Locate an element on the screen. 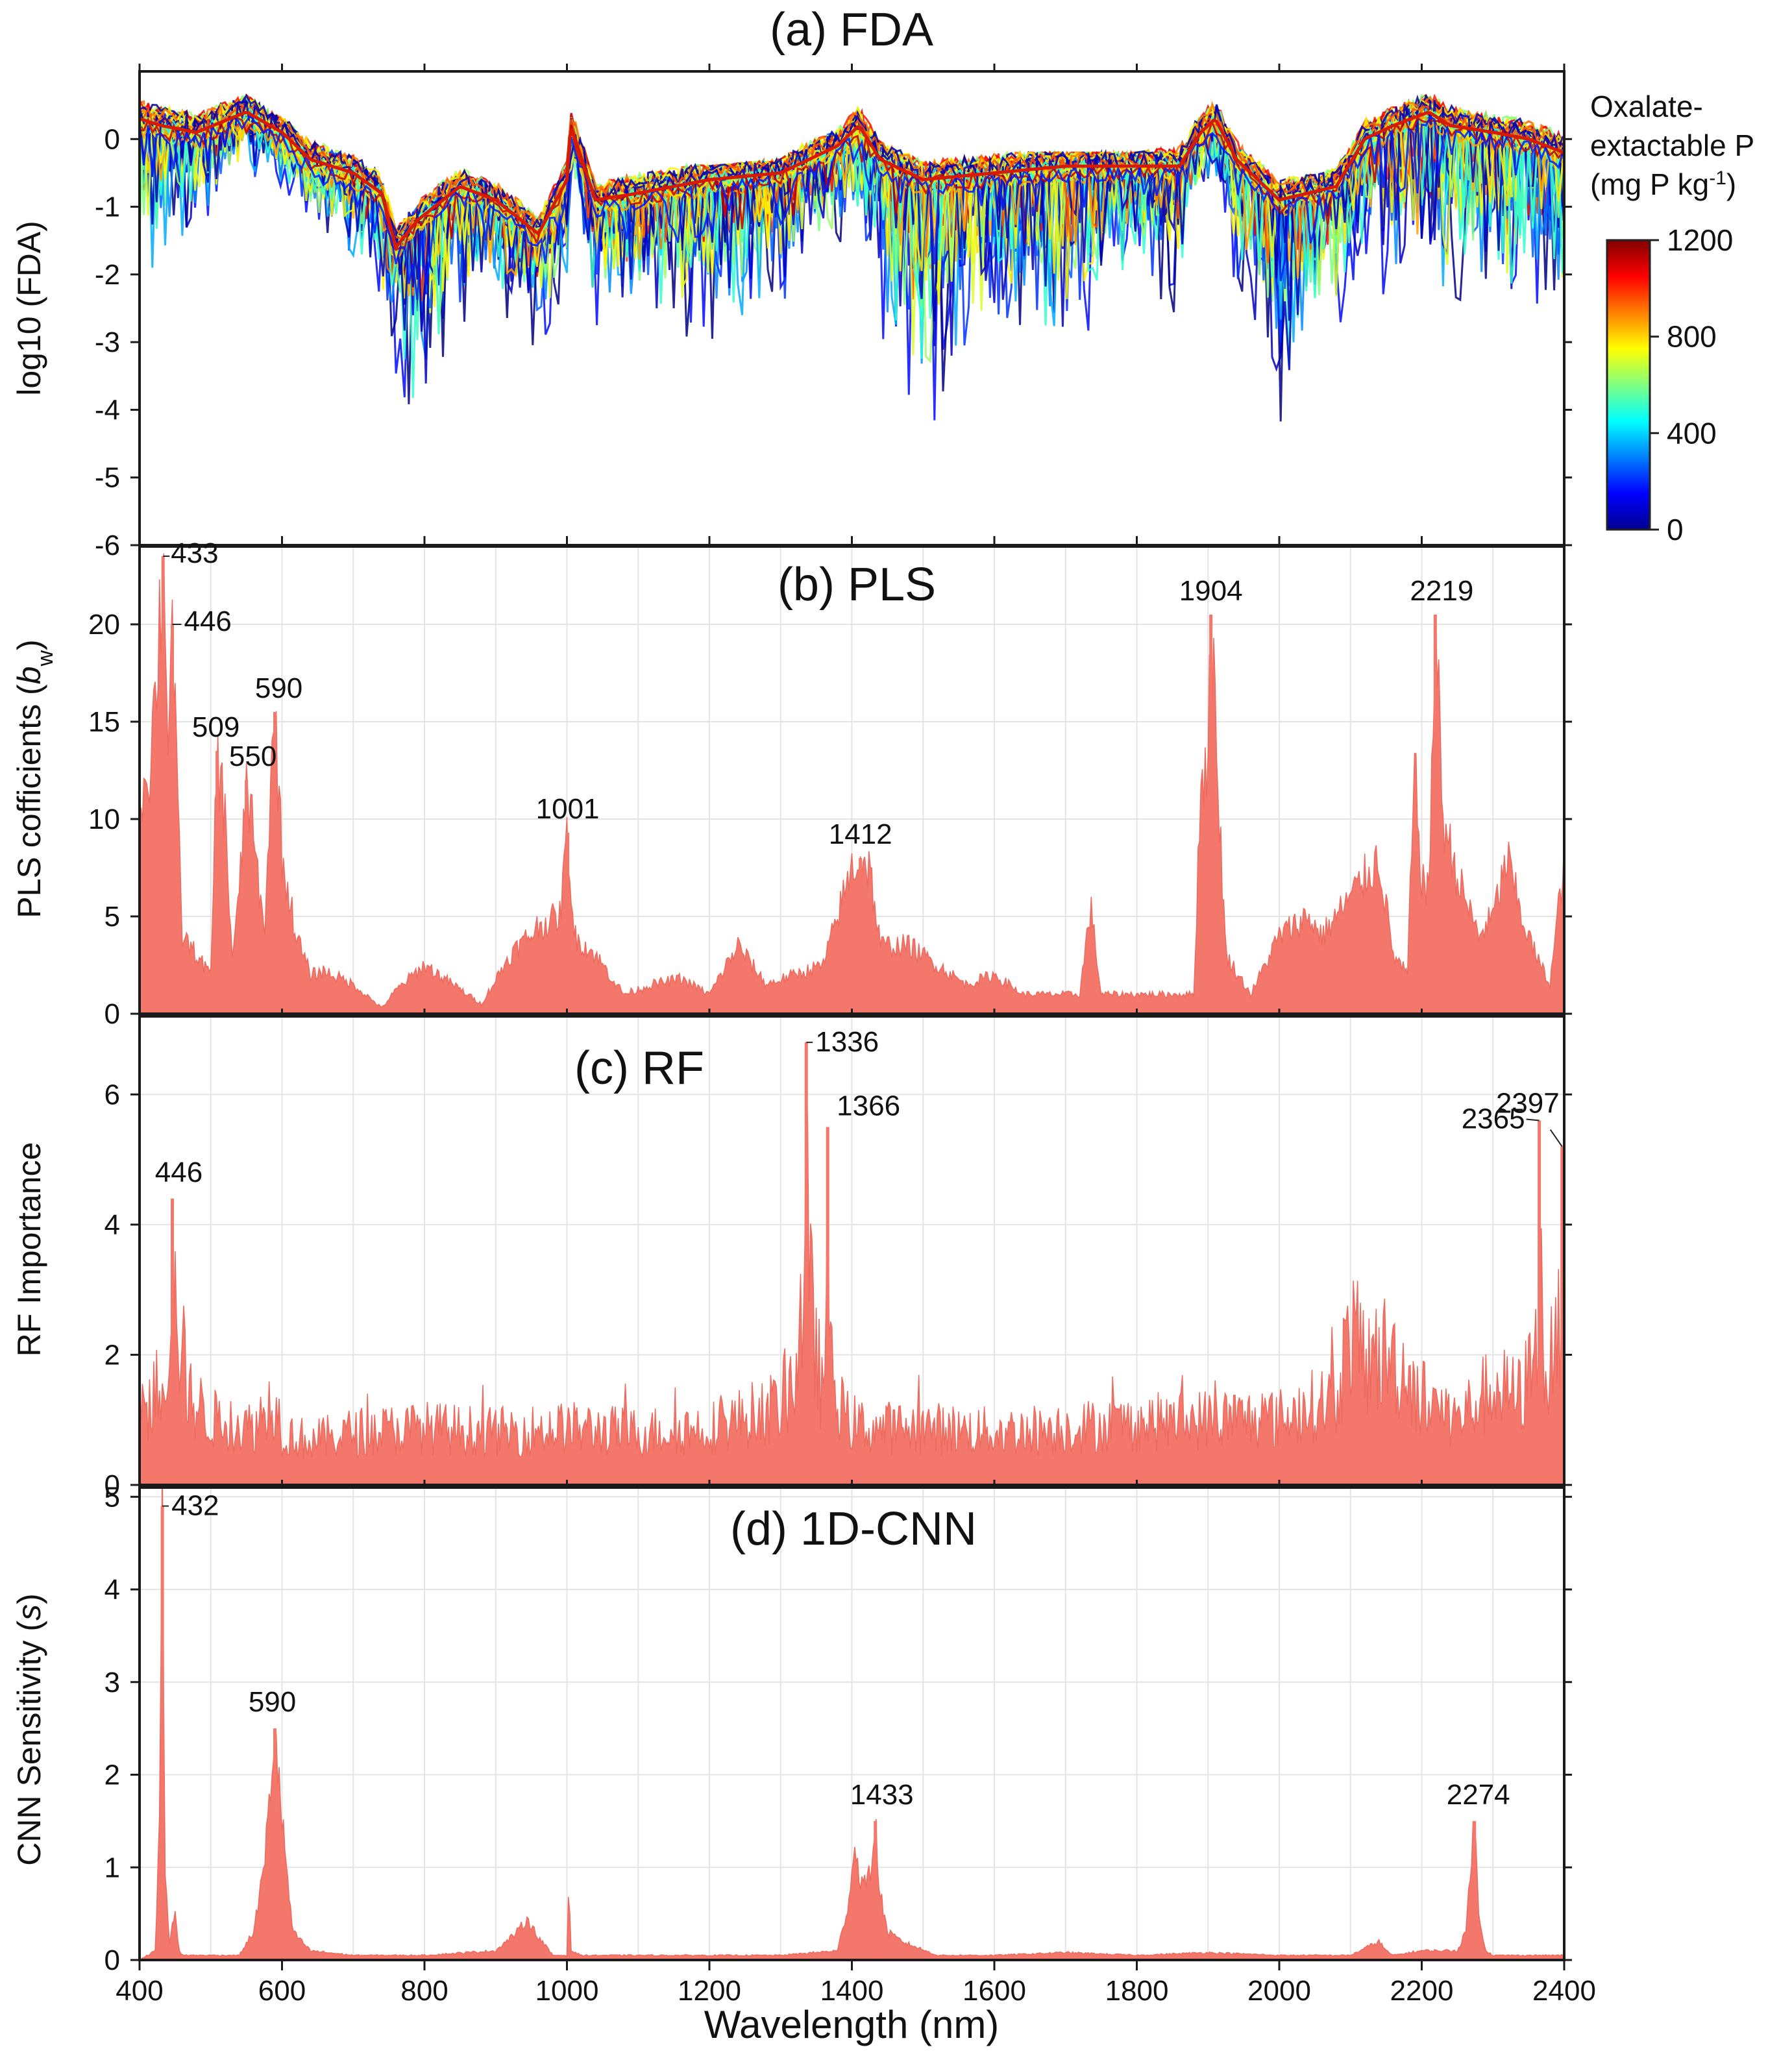  peak-label: 1904 is located at coordinates (1211, 591).